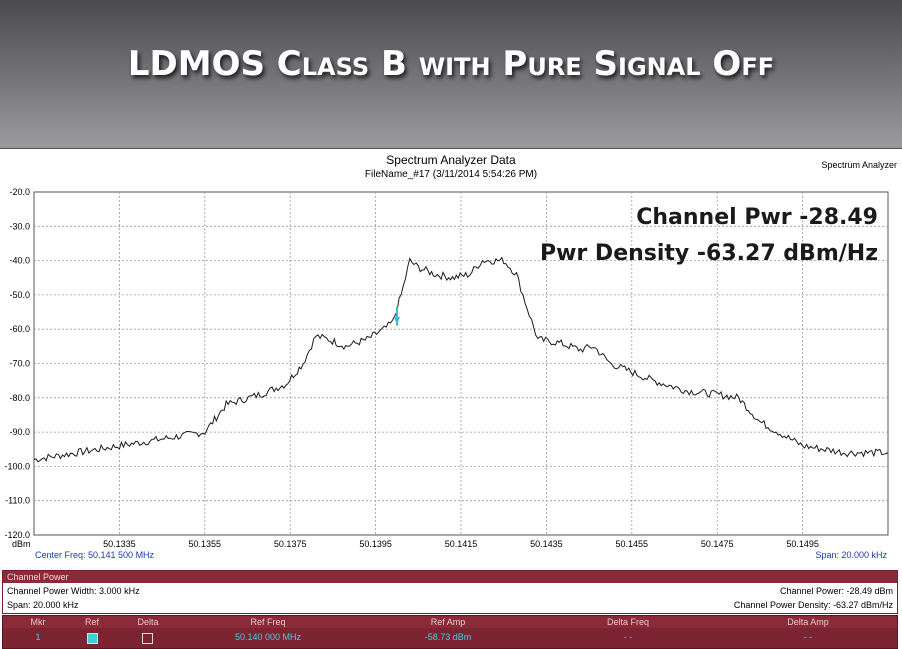  Describe the element at coordinates (19, 432) in the screenshot. I see `y-tick-label: -90.0` at that location.